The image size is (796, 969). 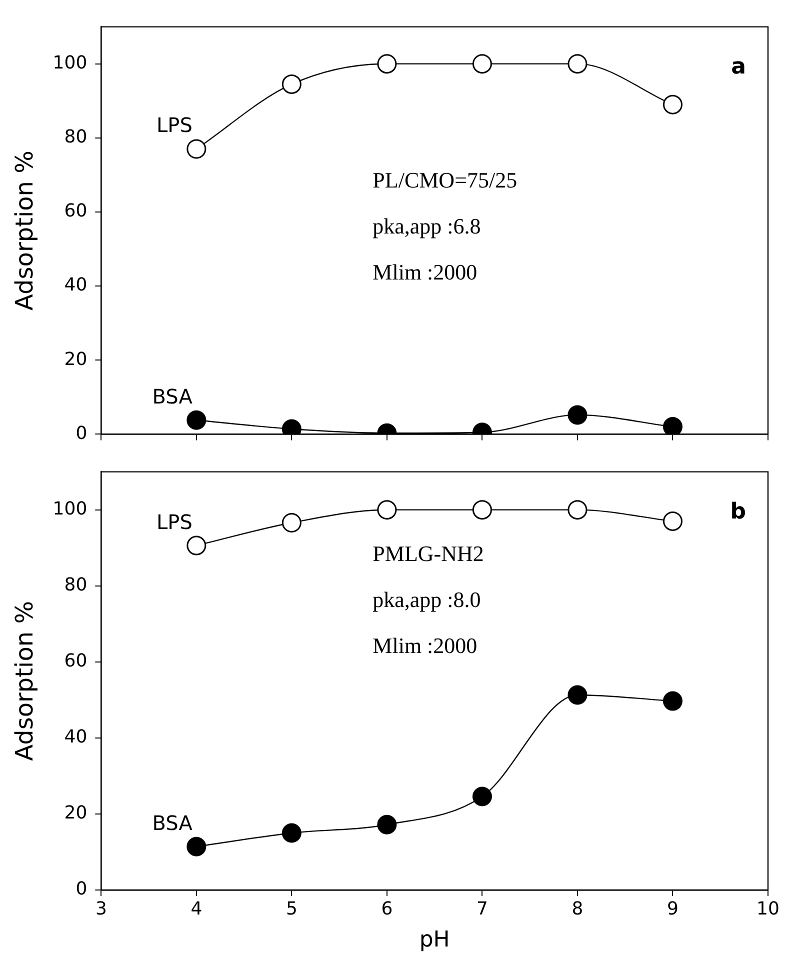 I want to click on x-tick-label: 9, so click(x=672, y=909).